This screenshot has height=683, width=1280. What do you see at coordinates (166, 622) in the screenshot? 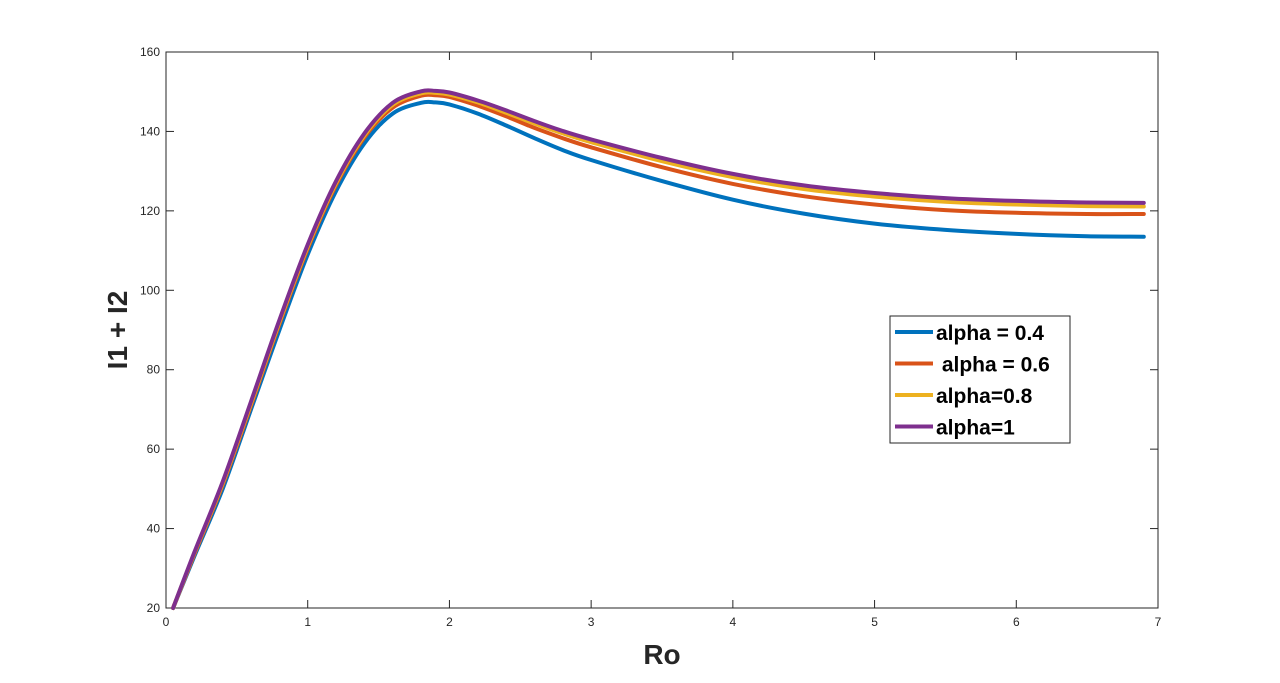
I see `x-tick-label: 0` at bounding box center [166, 622].